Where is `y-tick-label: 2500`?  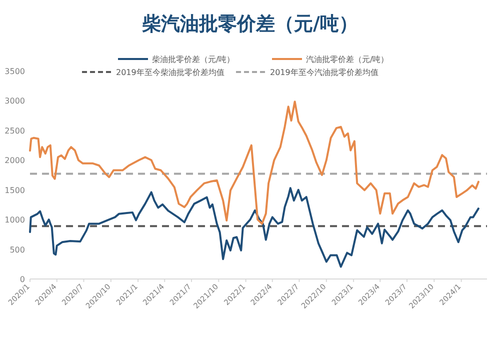
y-tick-label: 2500 is located at coordinates (14, 131).